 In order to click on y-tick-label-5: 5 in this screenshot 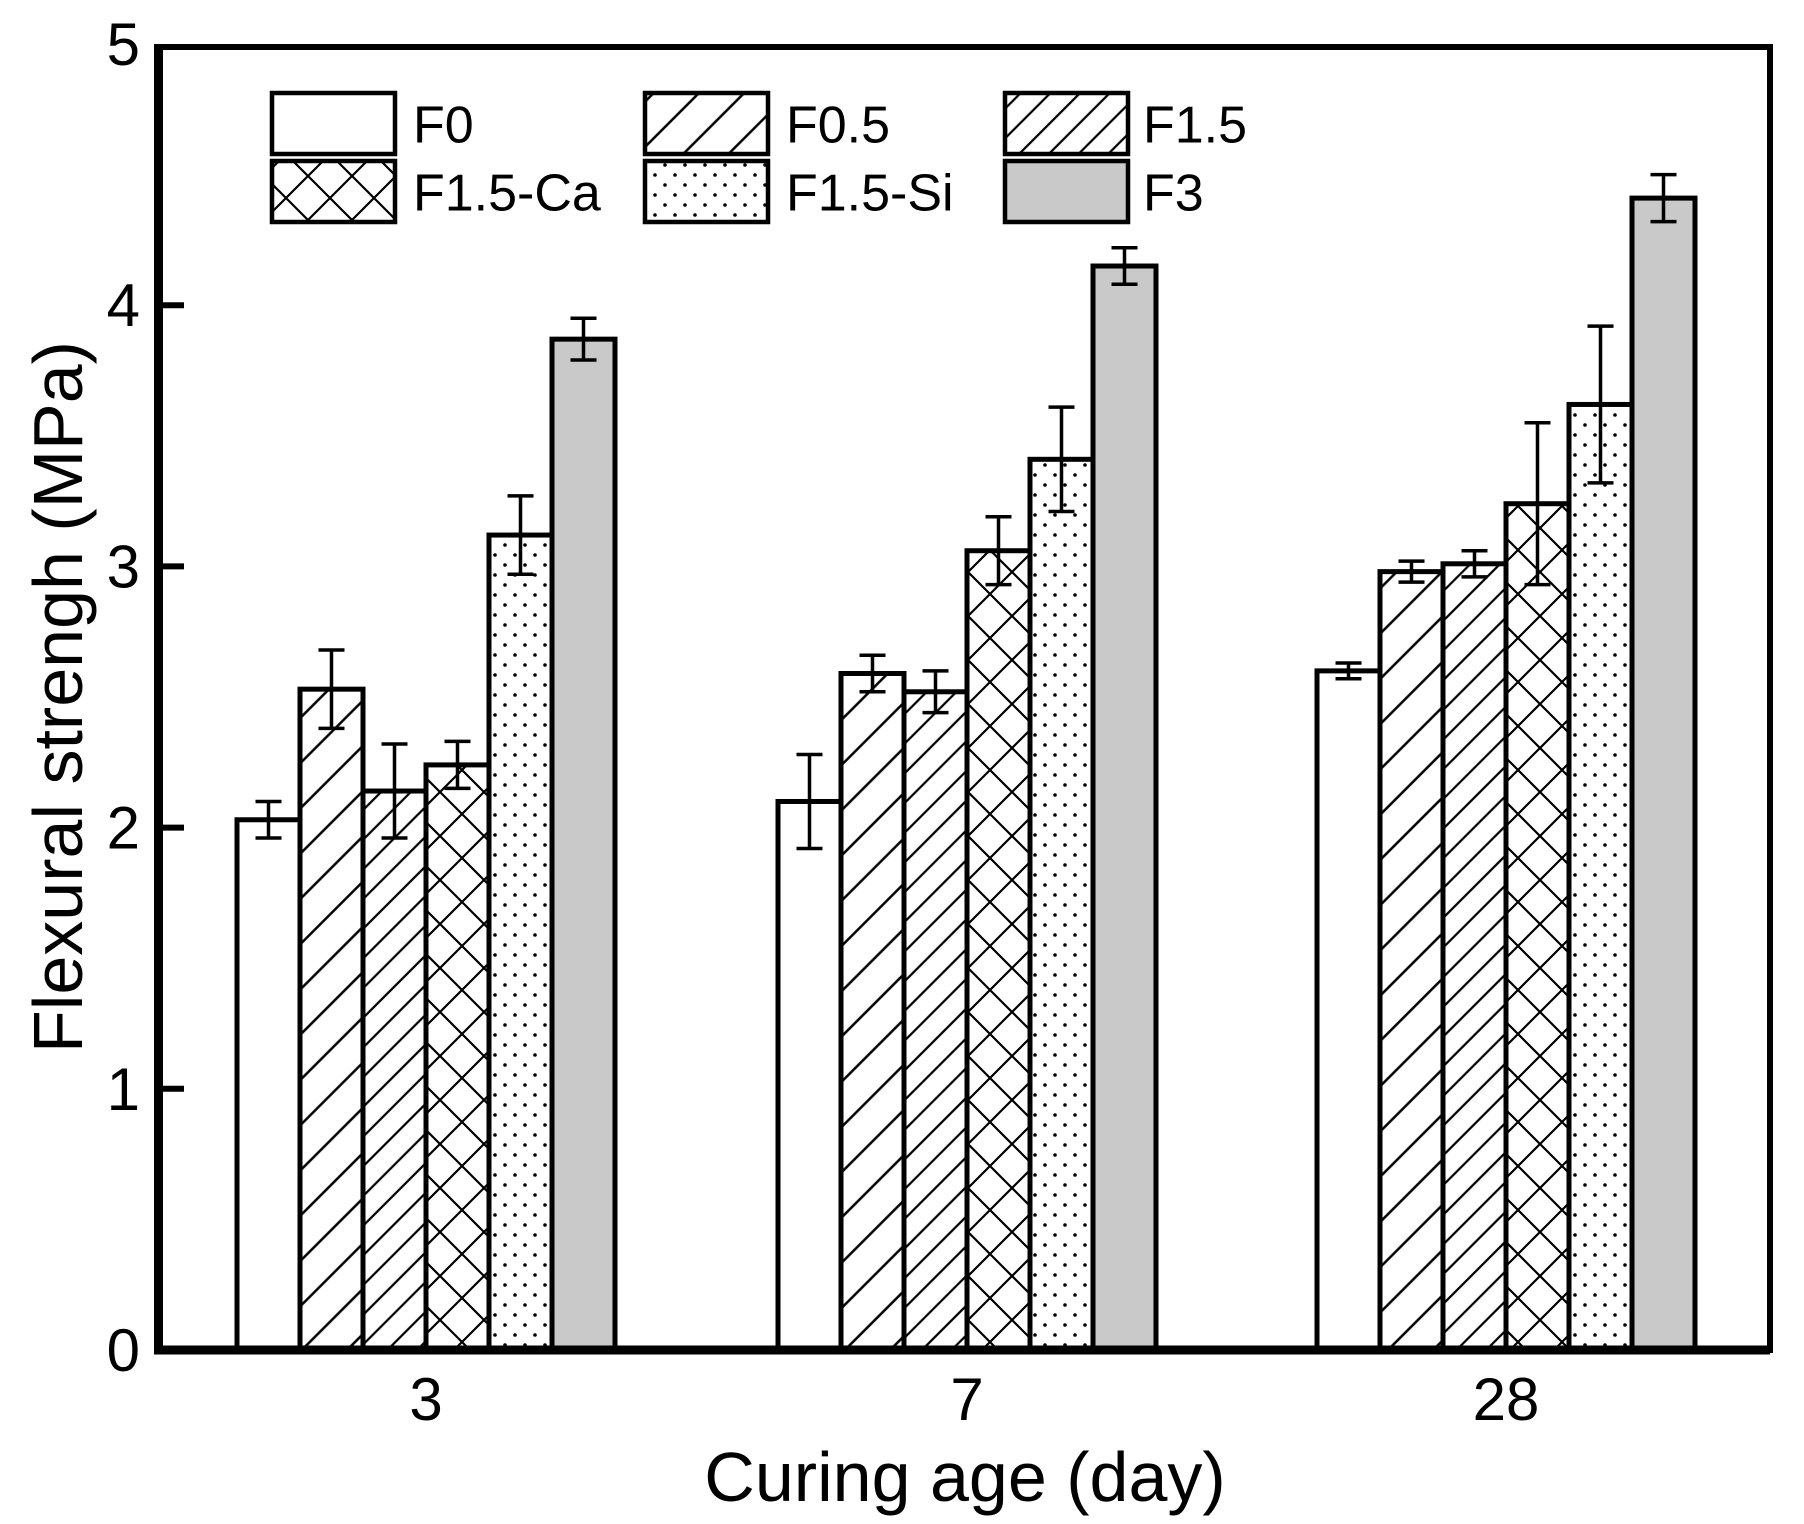, I will do `click(123, 44)`.